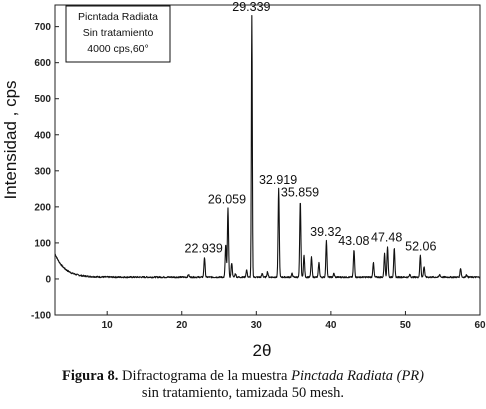  What do you see at coordinates (357, 376) in the screenshot?
I see `caption-species: Pinctada Radiata (PR)` at bounding box center [357, 376].